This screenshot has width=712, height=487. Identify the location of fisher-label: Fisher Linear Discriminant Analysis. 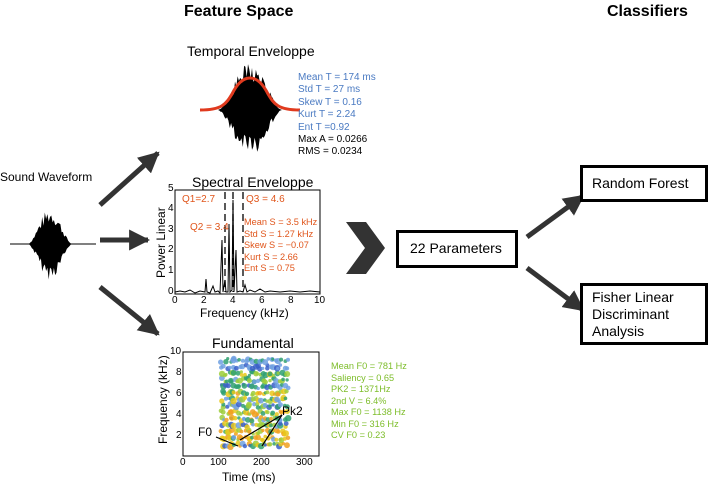
(633, 314).